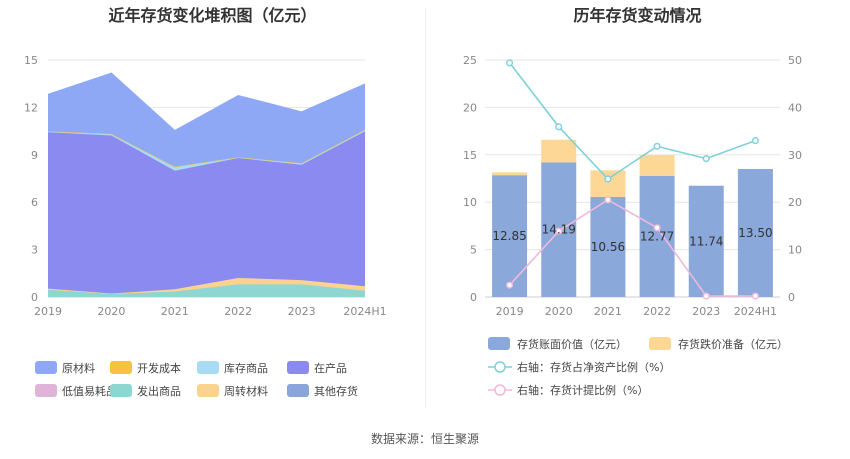  Describe the element at coordinates (510, 311) in the screenshot. I see `bar-x-tick-label: 2019` at that location.